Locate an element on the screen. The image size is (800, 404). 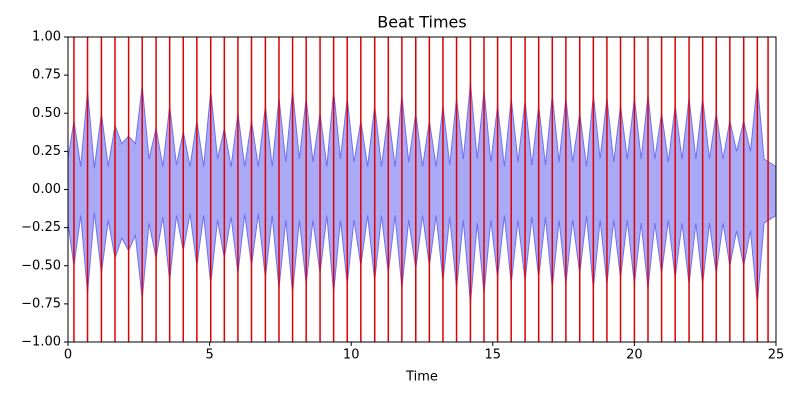
x-axis-label: Time is located at coordinates (421, 377).